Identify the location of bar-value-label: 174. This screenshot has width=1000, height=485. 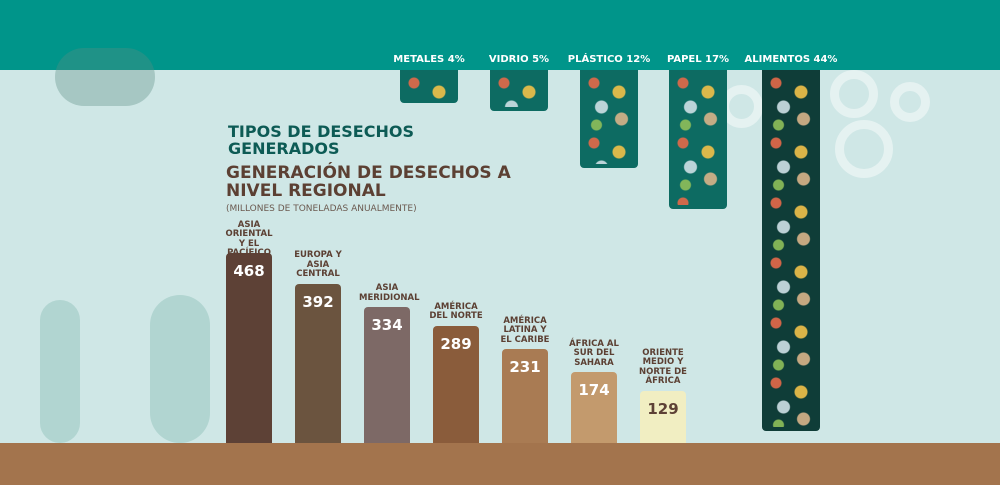
(594, 390).